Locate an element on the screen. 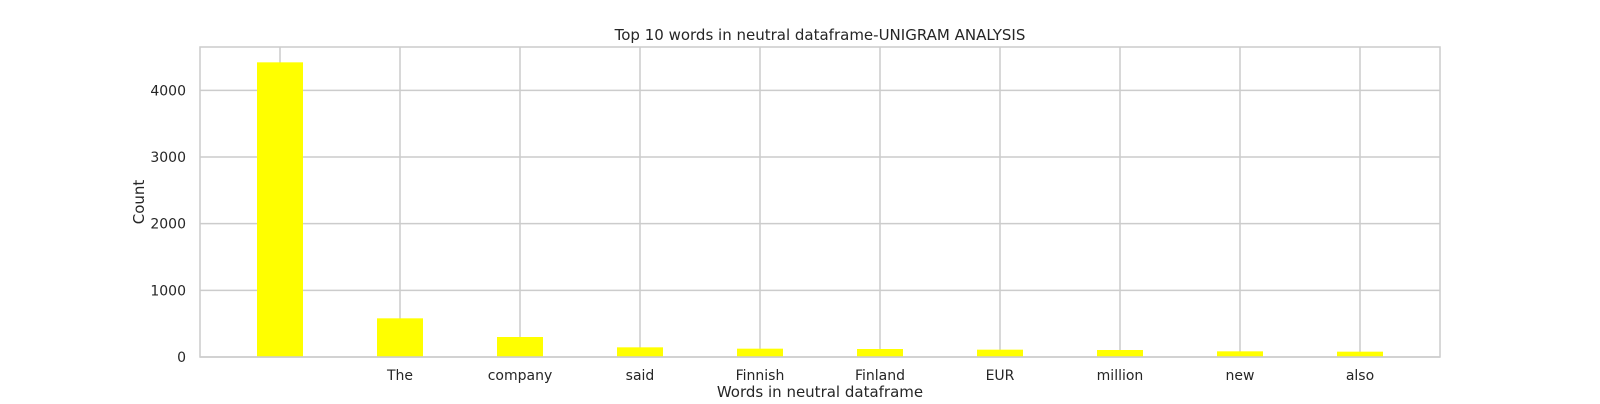 The height and width of the screenshot is (404, 1600). bar-new is located at coordinates (1240, 354).